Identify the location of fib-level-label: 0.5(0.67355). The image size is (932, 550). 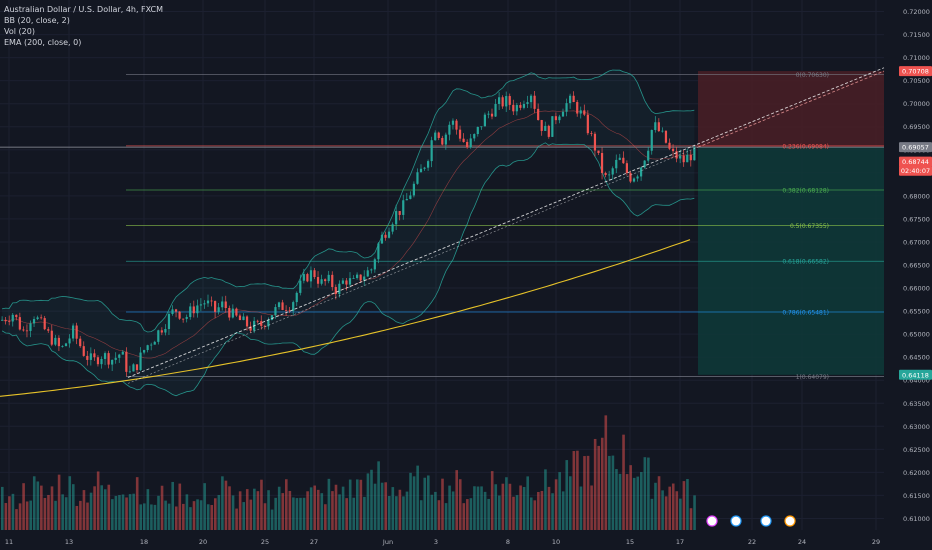
(809, 226).